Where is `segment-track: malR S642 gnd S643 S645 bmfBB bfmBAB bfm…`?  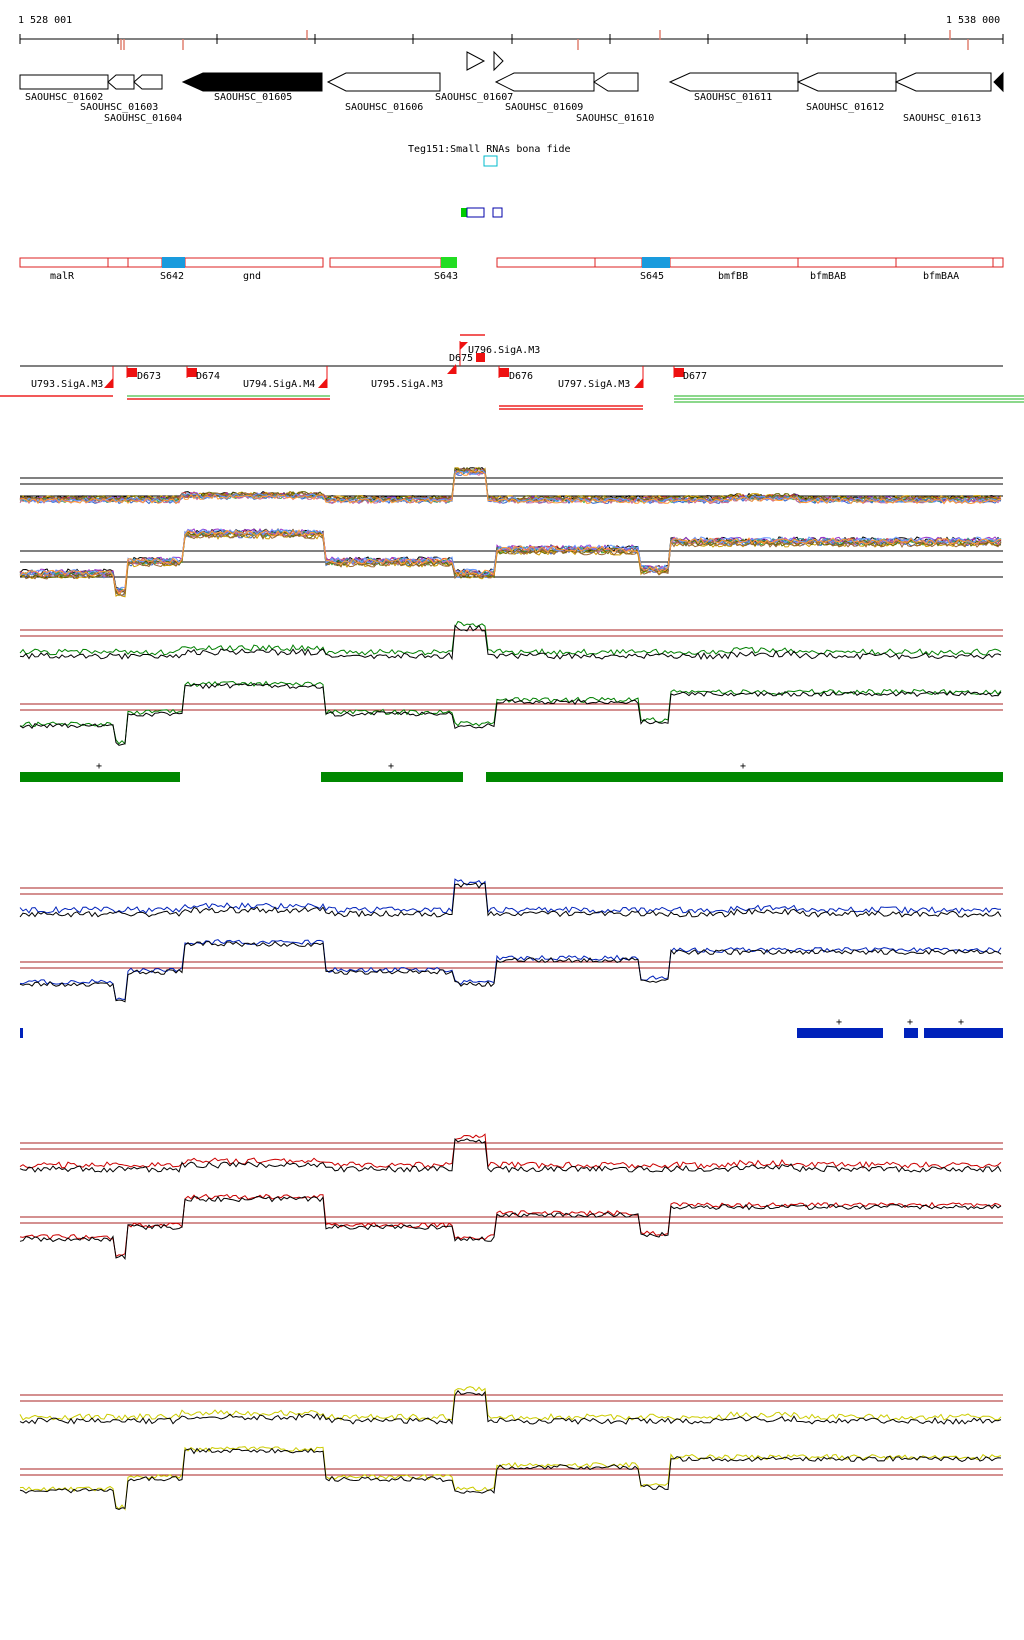 segment-track: malR S642 gnd S643 S645 bmfBB bfmBAB bfm… is located at coordinates (511, 269).